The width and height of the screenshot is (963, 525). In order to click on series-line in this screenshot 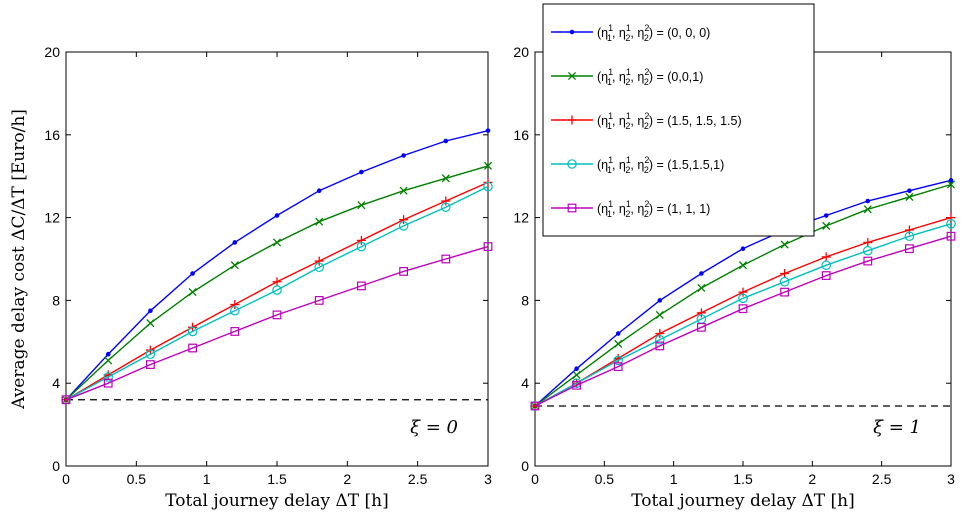, I will do `click(743, 321)`.